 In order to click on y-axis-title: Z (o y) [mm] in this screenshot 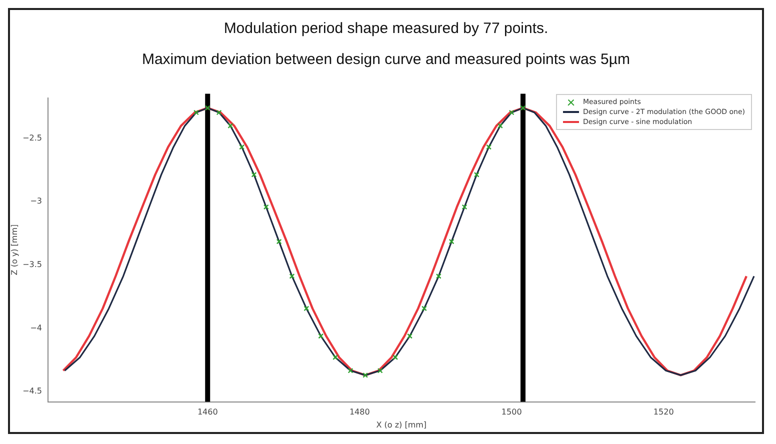, I will do `click(14, 250)`.